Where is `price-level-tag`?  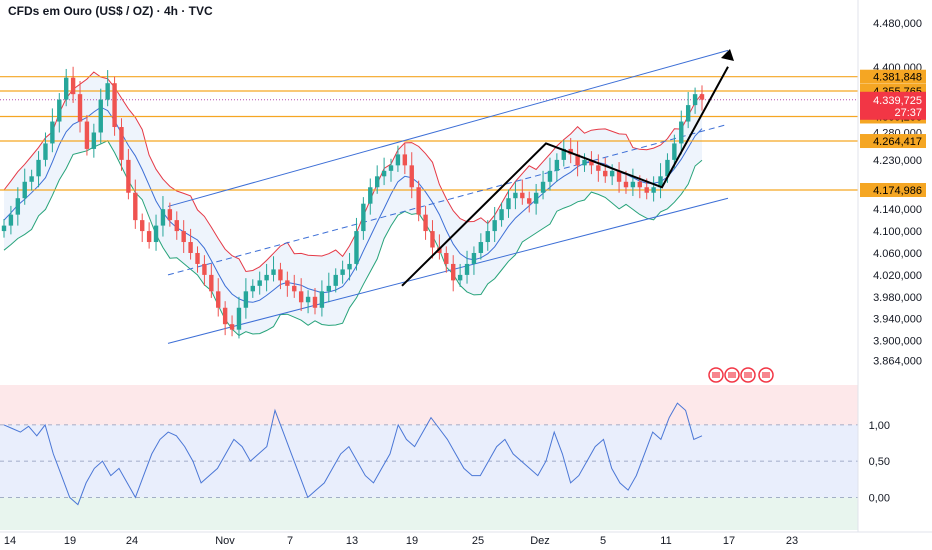
price-level-tag is located at coordinates (893, 141).